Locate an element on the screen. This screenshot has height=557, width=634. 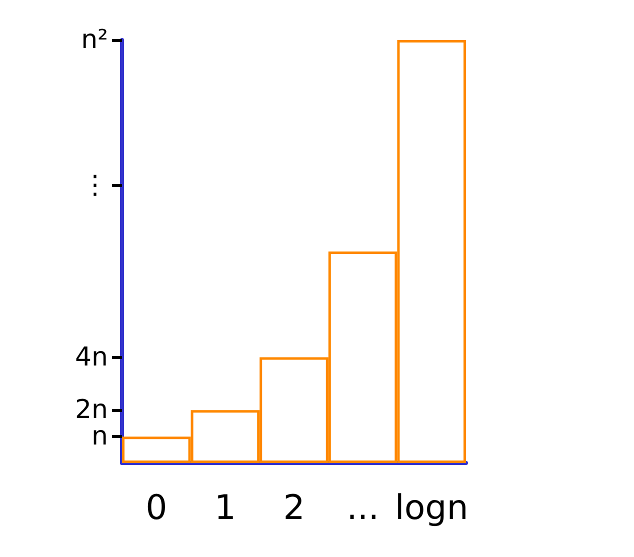
x-tick-label: 1 is located at coordinates (225, 508).